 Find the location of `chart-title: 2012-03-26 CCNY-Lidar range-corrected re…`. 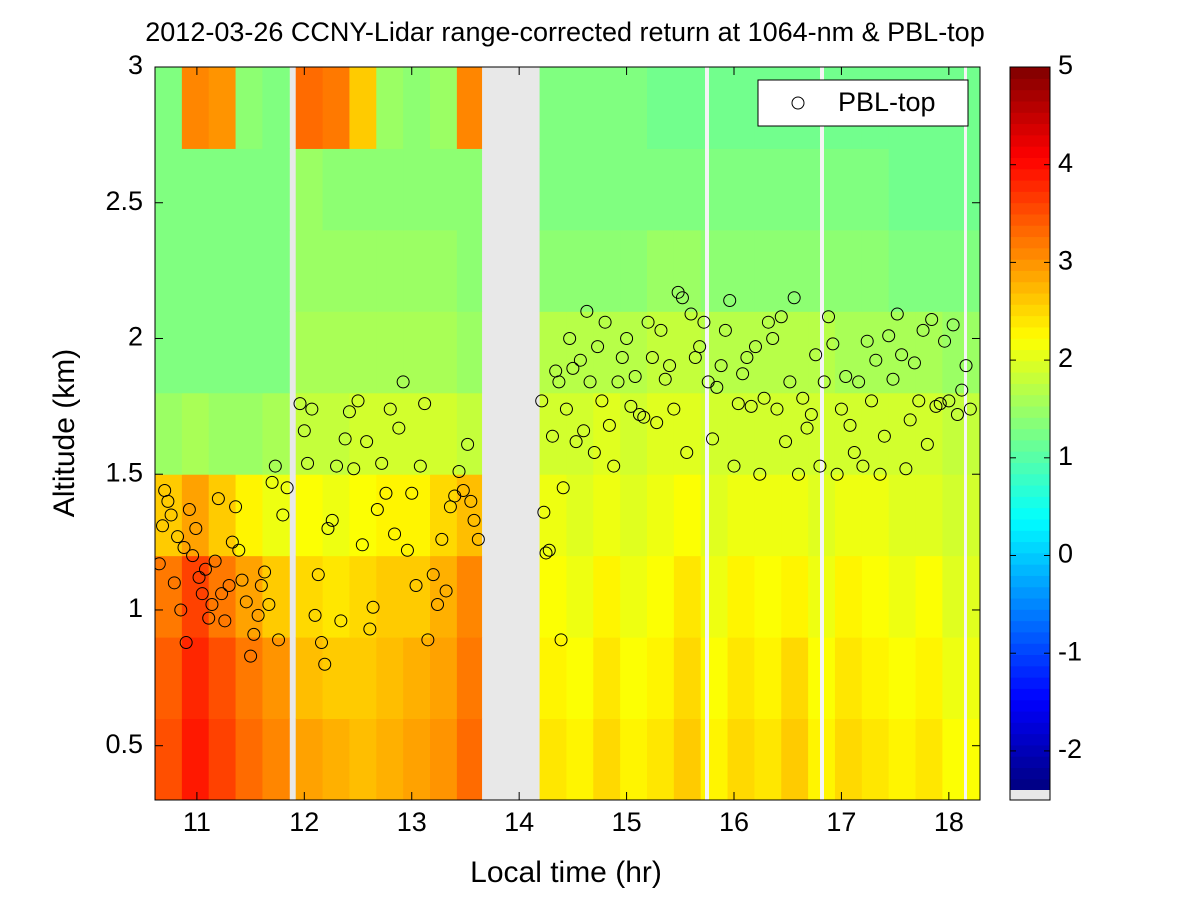

chart-title: 2012-03-26 CCNY-Lidar range-corrected re… is located at coordinates (564, 32).